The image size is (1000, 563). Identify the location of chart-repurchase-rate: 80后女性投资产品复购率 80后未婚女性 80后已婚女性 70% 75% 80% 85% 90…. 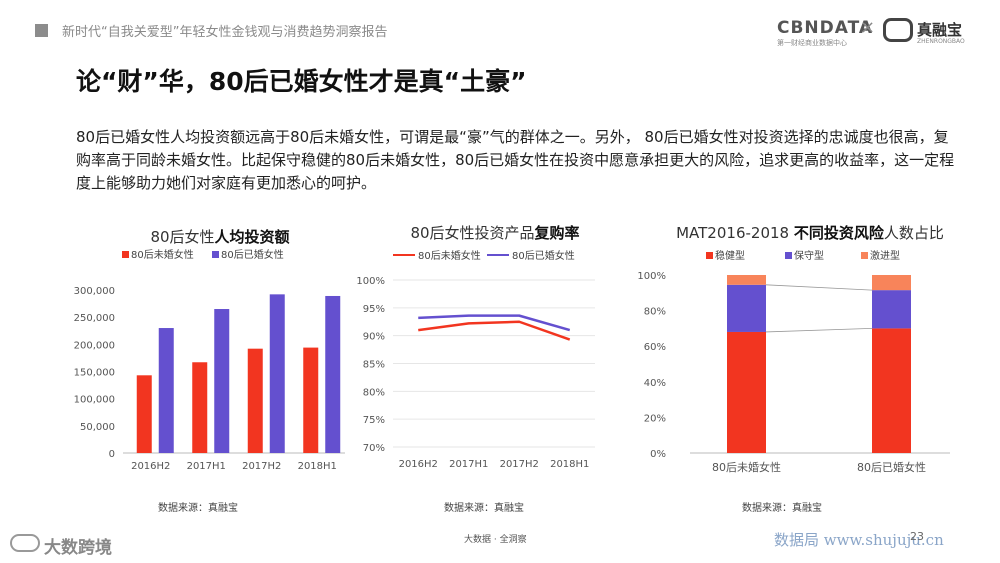
(490, 347).